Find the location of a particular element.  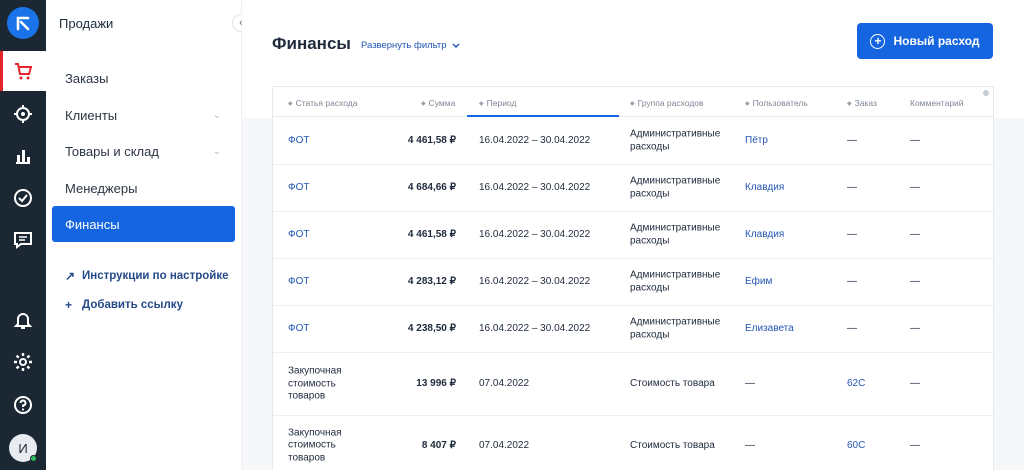

column-header-order: ◆ Заказ is located at coordinates (862, 103).